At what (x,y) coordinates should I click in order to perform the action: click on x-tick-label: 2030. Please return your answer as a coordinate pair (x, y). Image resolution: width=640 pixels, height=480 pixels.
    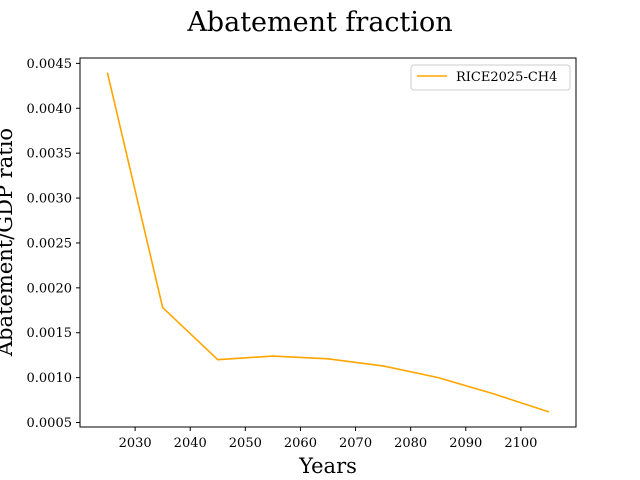
    Looking at the image, I should click on (135, 443).